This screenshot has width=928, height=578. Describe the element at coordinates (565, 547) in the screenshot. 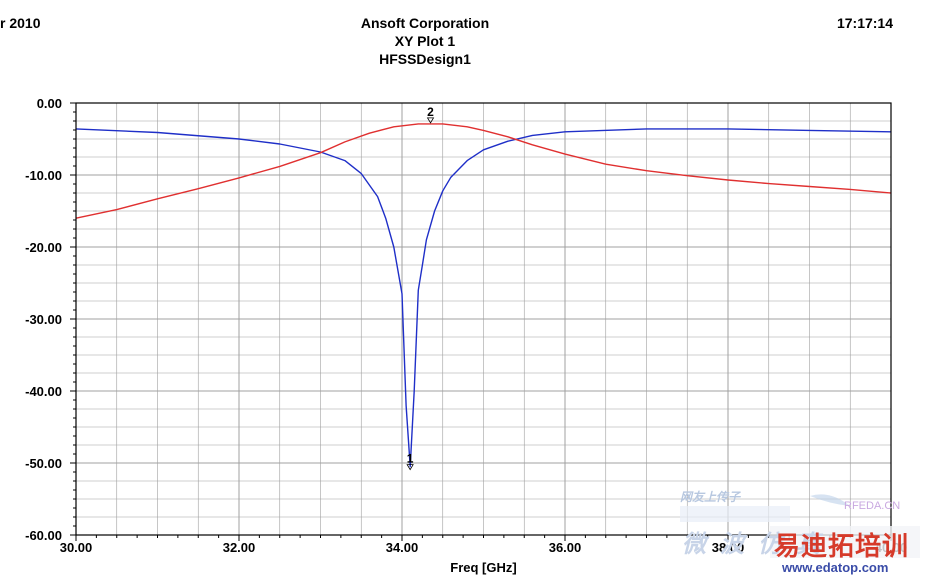

I see `x-tick-label: 36.00` at that location.